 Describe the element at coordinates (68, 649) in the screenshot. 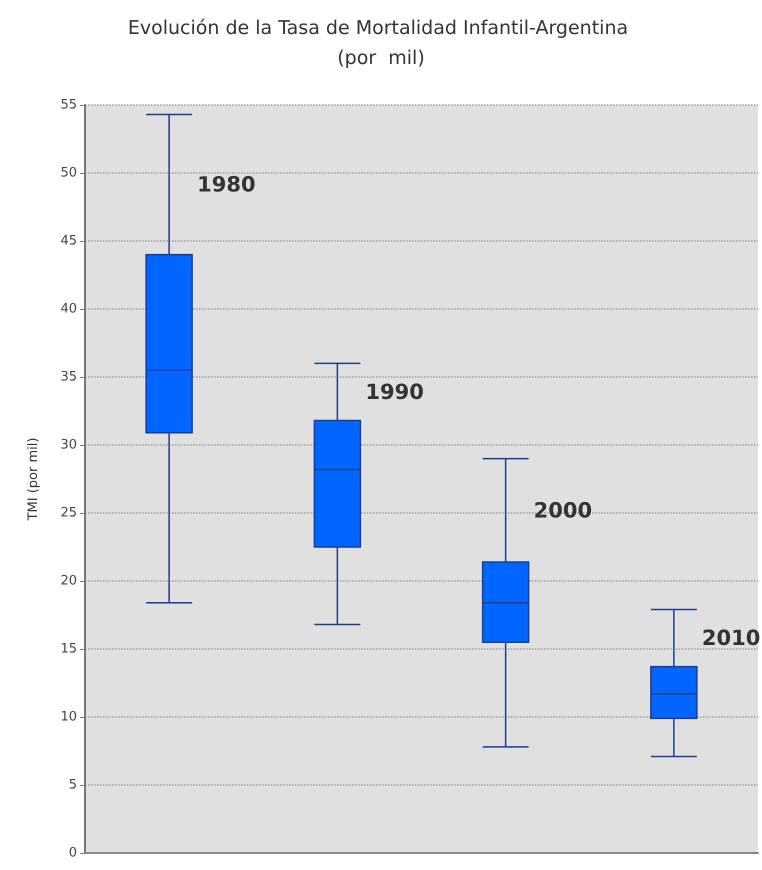

I see `y-tick-label: 15` at that location.